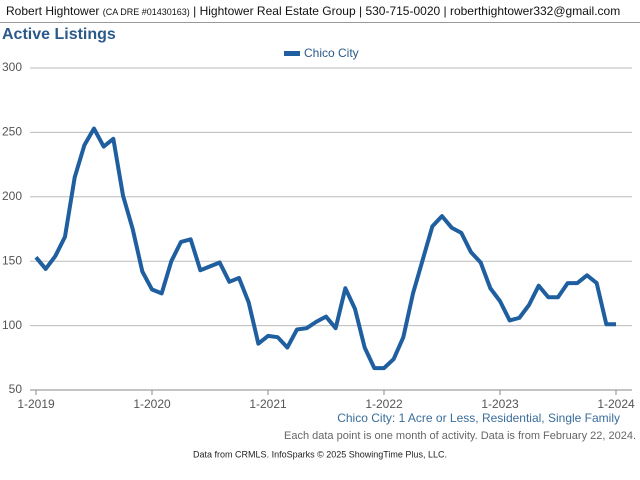 The width and height of the screenshot is (640, 480). What do you see at coordinates (616, 404) in the screenshot?
I see `x-tick-label: 1-2024` at bounding box center [616, 404].